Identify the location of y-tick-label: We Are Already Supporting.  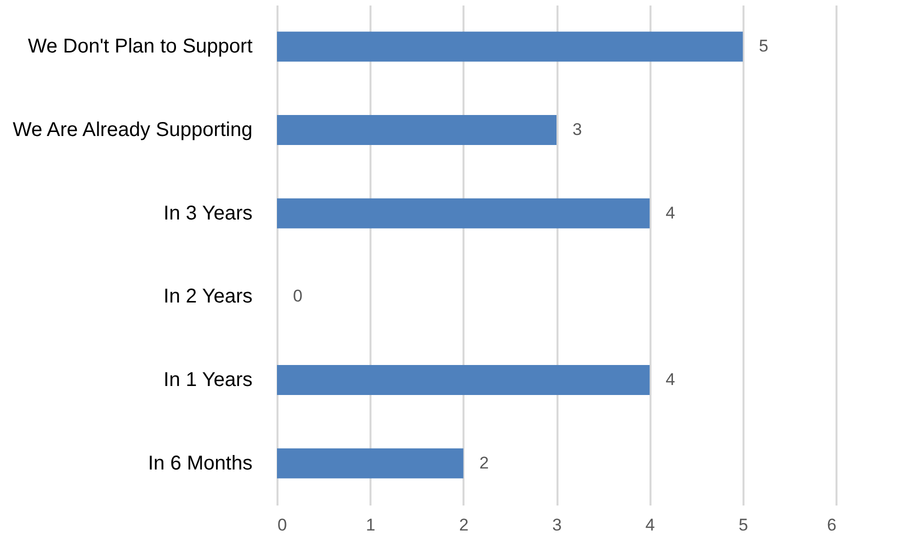
(132, 130).